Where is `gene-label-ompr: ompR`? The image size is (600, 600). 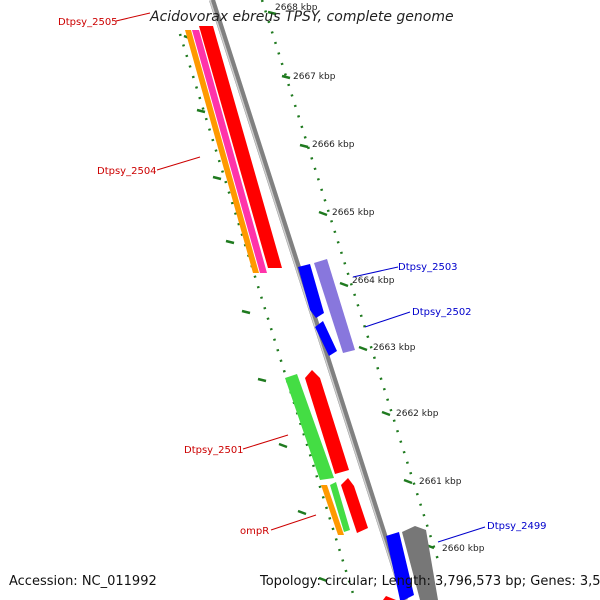
gene-label-ompr: ompR is located at coordinates (254, 531).